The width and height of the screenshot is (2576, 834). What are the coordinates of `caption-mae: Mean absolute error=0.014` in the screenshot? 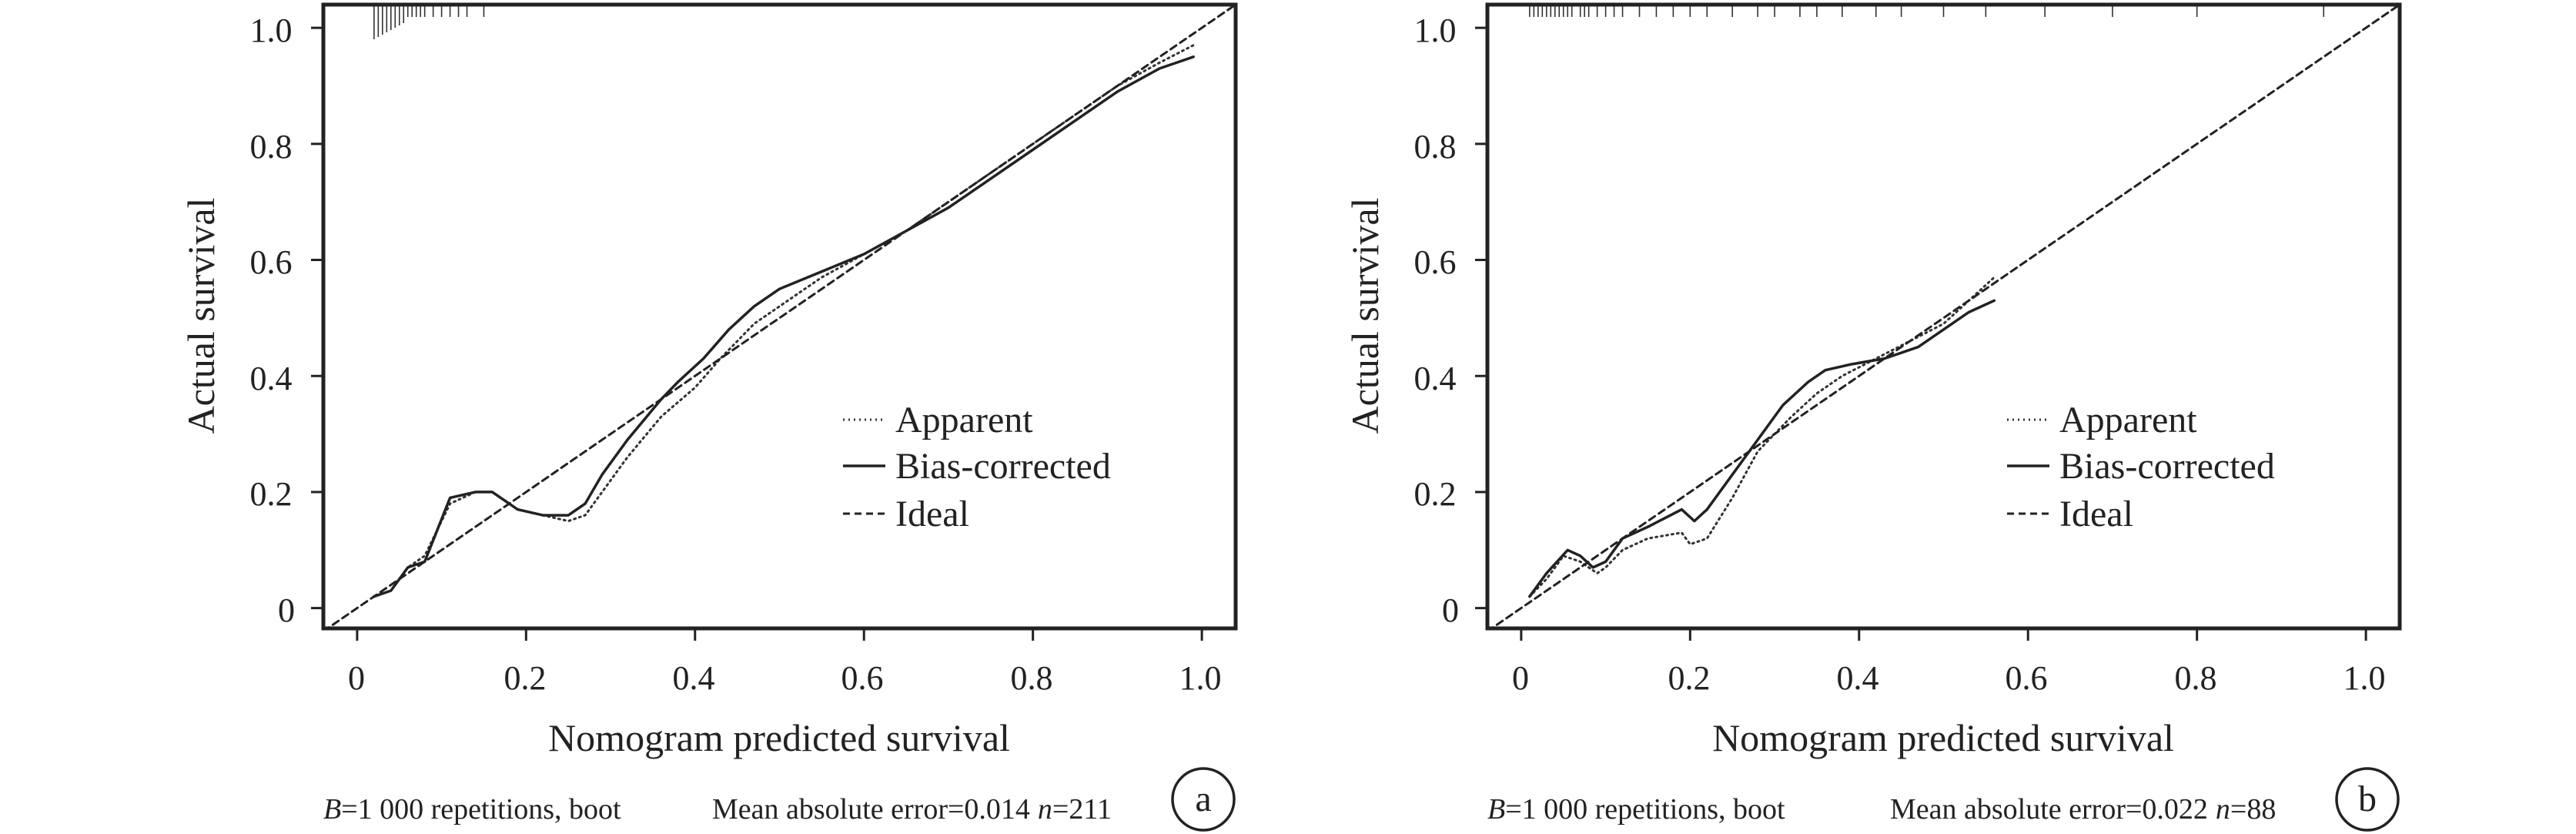 It's located at (871, 809).